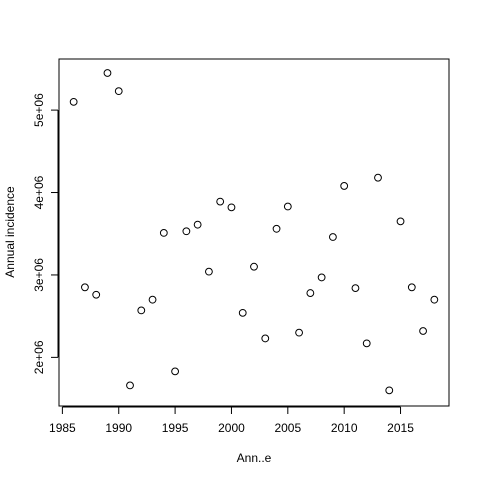  Describe the element at coordinates (231, 428) in the screenshot. I see `x-tick-label: 2000` at that location.